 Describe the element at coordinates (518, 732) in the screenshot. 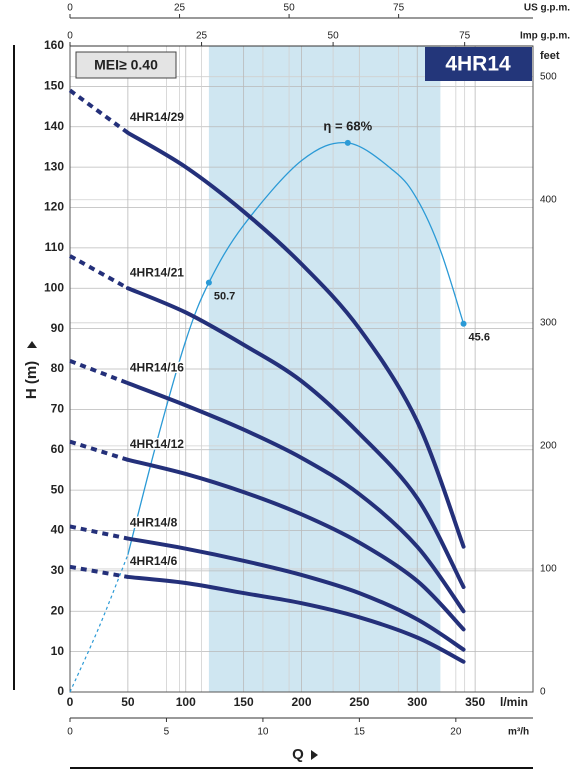

I see `m3h-label: m³/h` at that location.